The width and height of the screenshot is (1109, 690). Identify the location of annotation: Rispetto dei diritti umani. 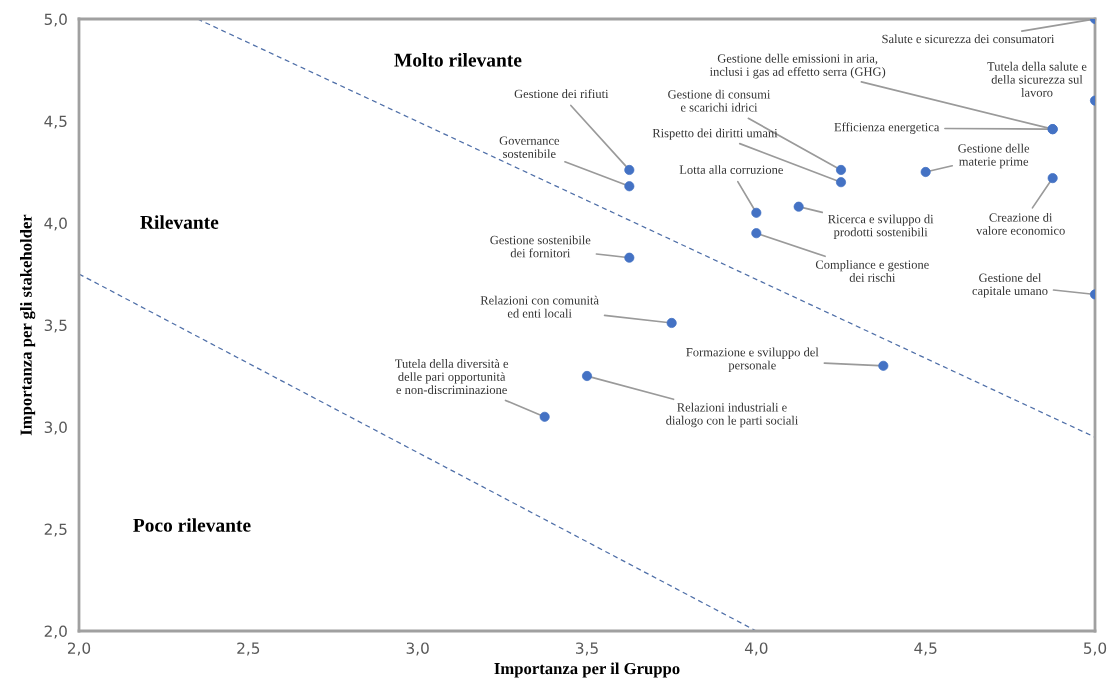
(715, 134).